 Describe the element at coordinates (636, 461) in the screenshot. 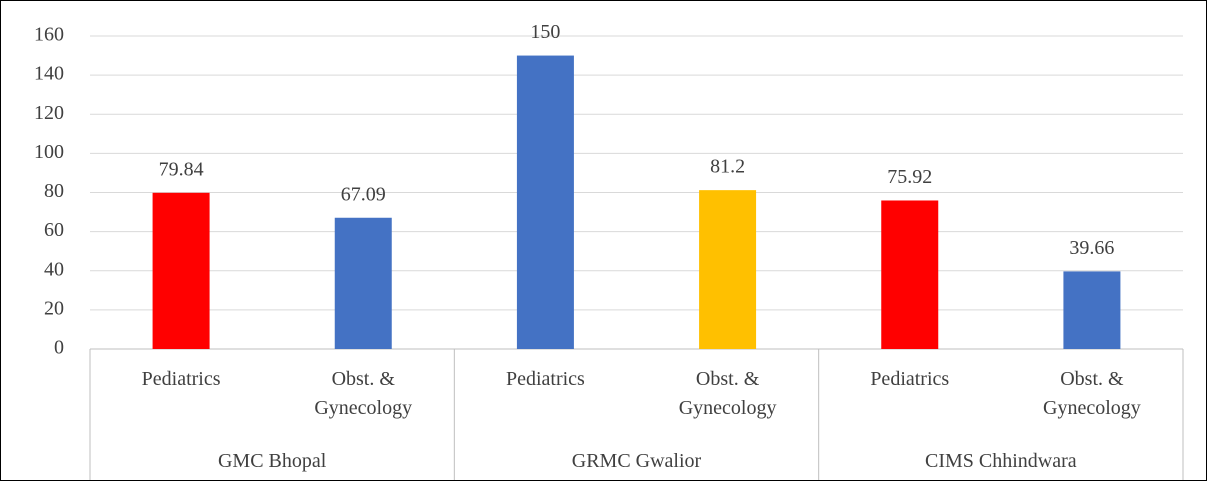

I see `group-label: GRMC Gwalior` at that location.